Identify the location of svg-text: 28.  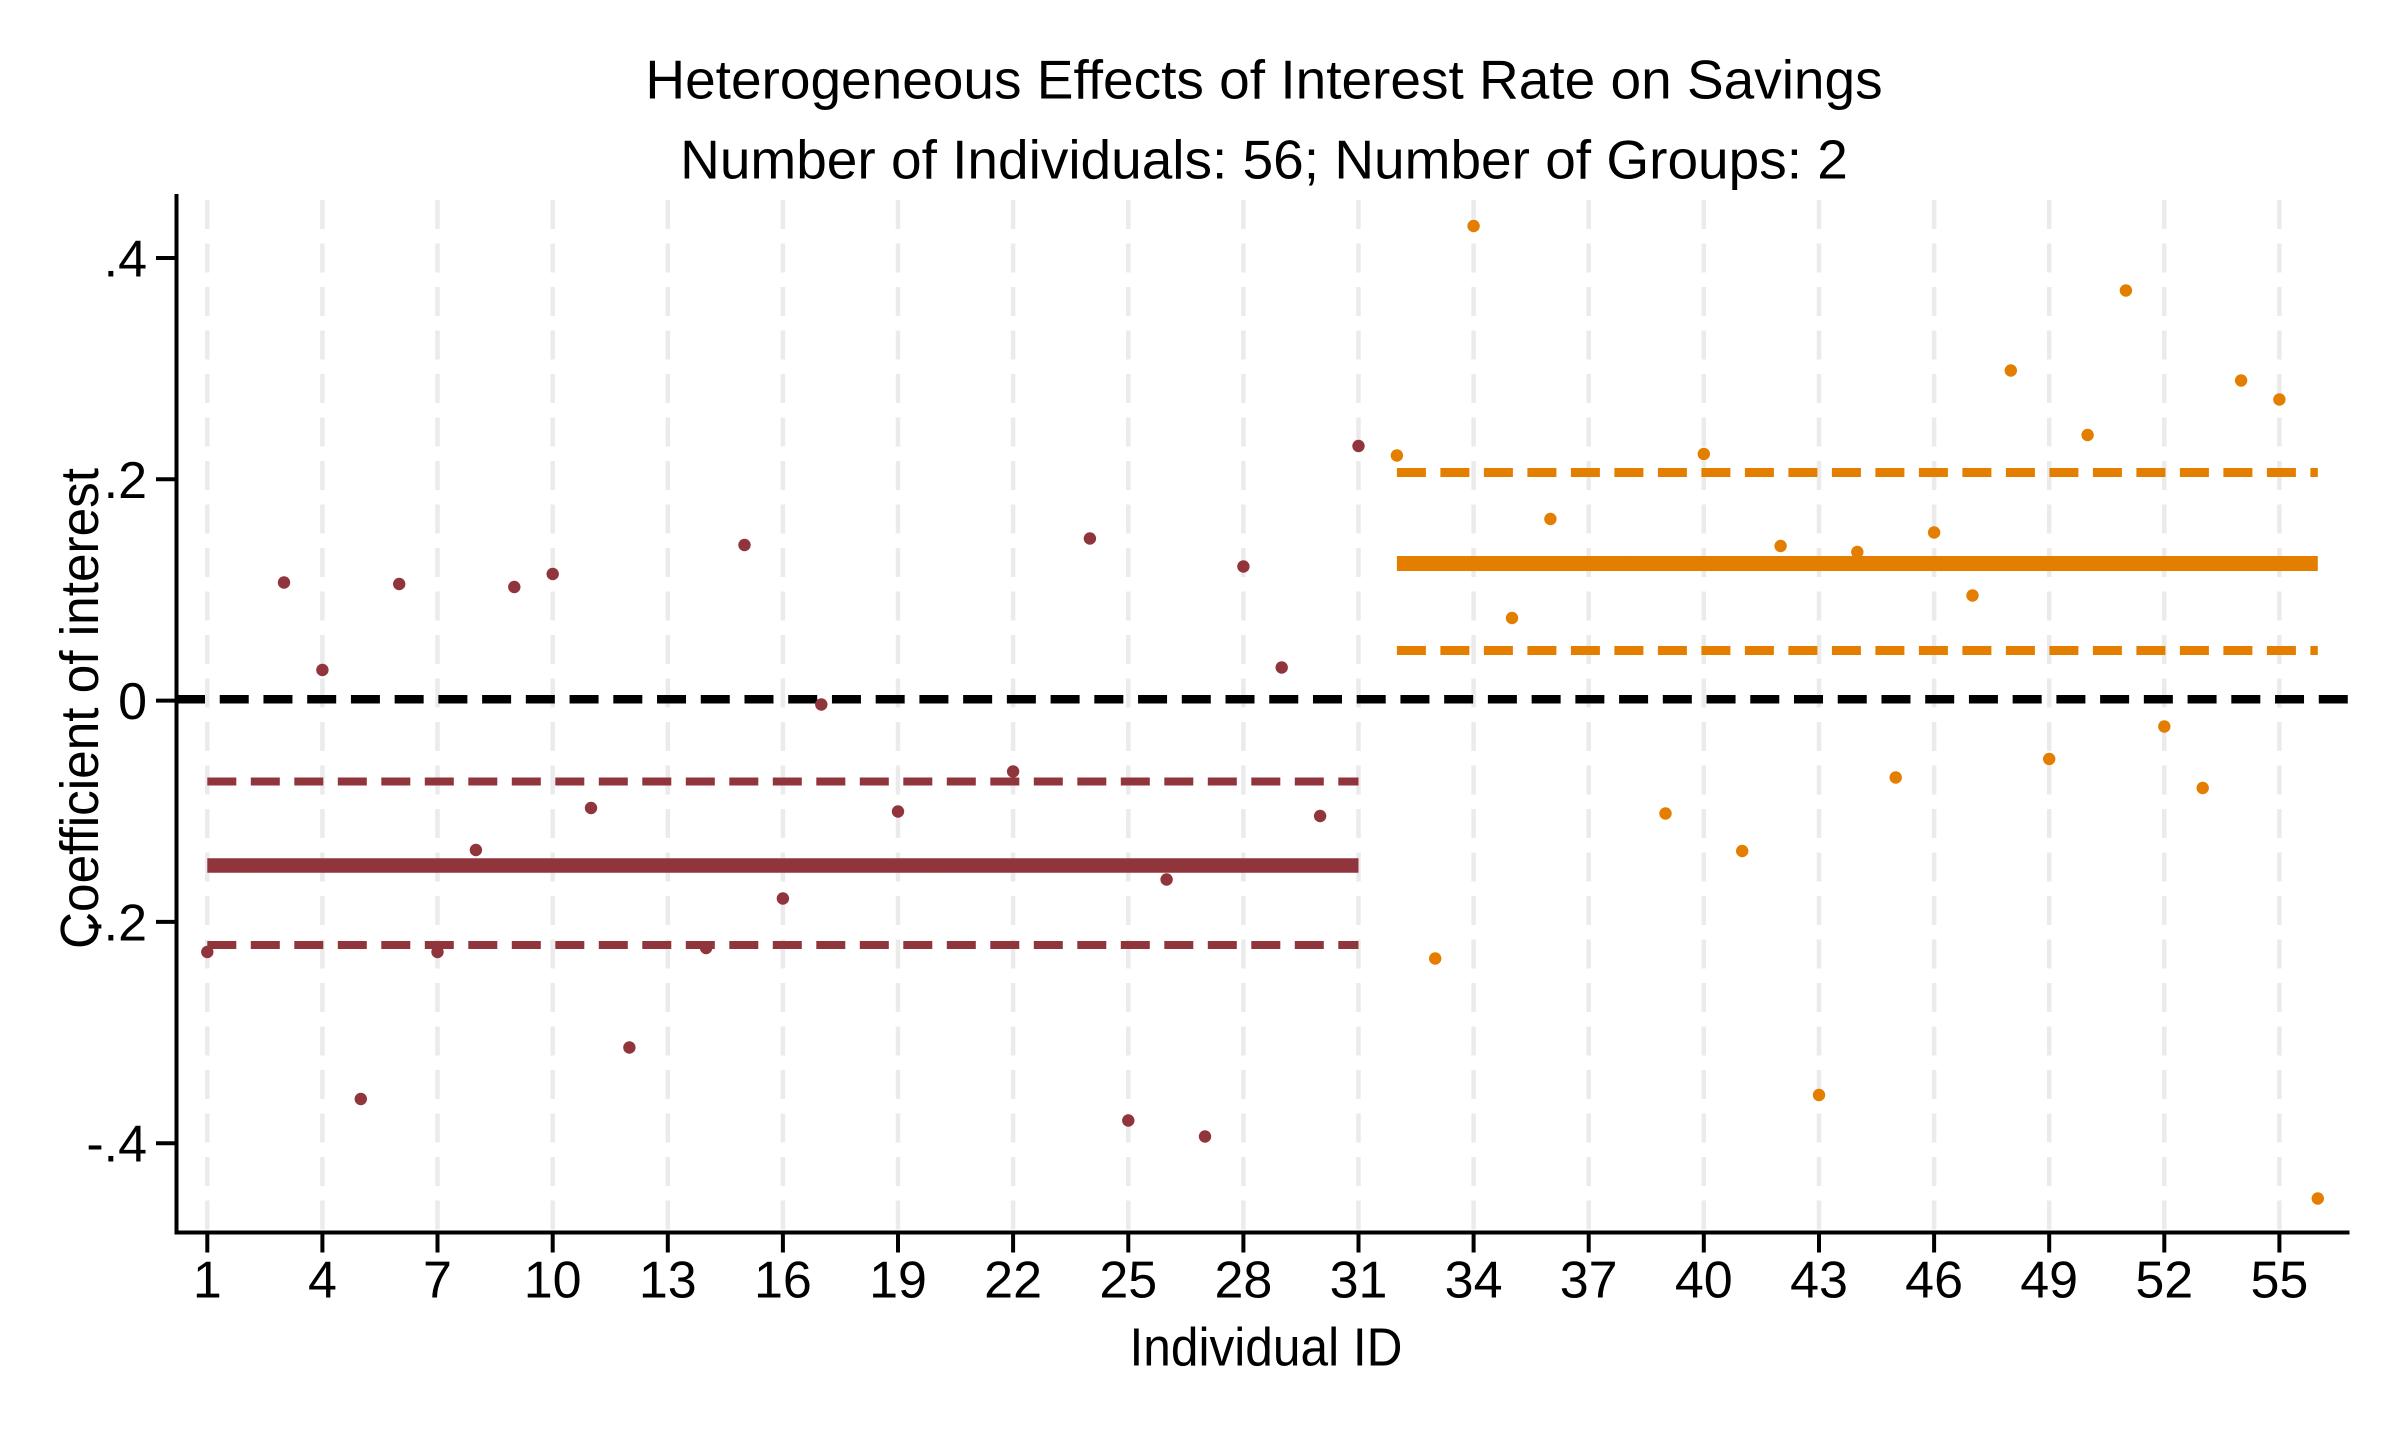
(1243, 1281).